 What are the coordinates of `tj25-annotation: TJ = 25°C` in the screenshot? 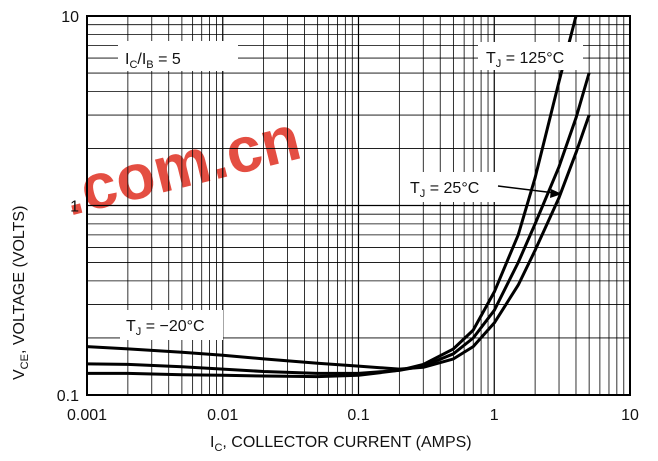 It's located at (444, 190).